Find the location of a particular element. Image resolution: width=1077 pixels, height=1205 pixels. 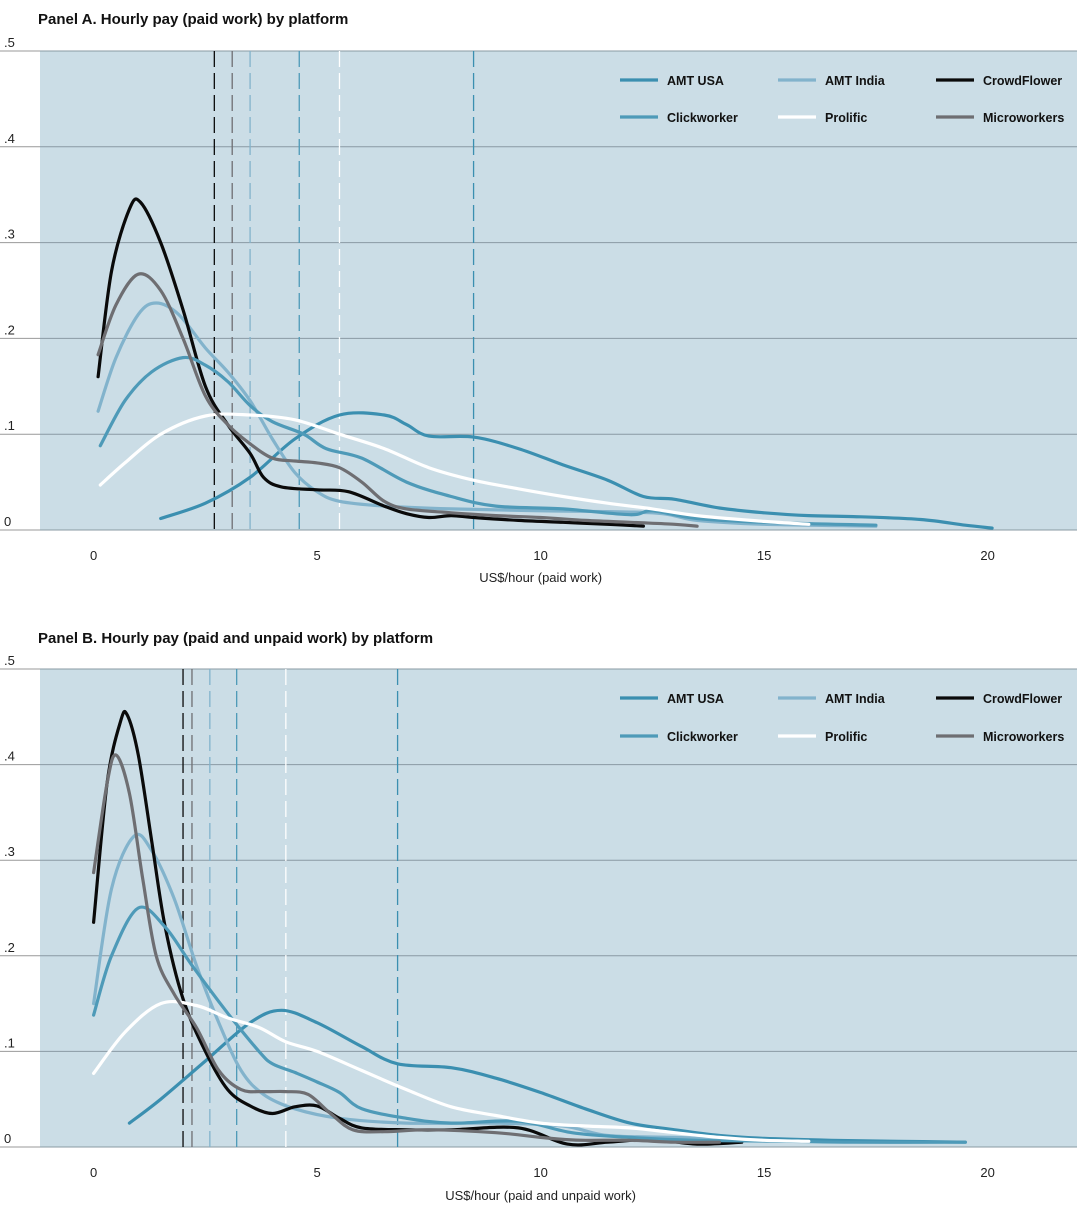

series-line-microworkers is located at coordinates (397, 400).